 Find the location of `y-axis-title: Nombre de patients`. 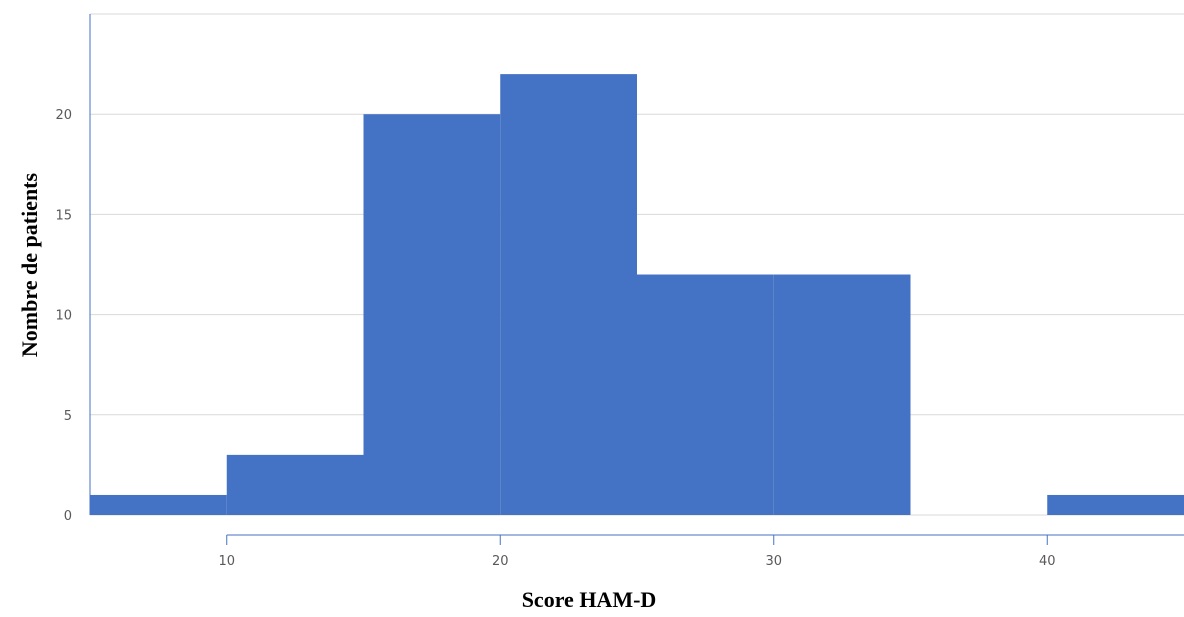

y-axis-title: Nombre de patients is located at coordinates (29, 265).